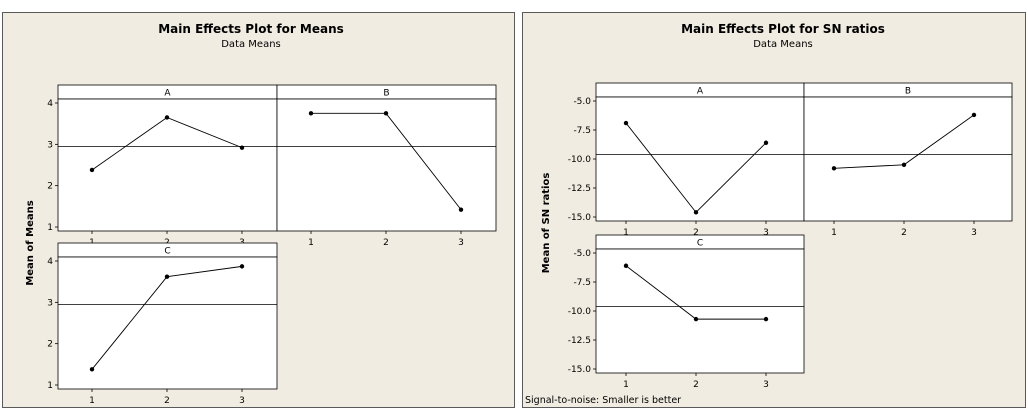  I want to click on plot-area-c, so click(167, 323).